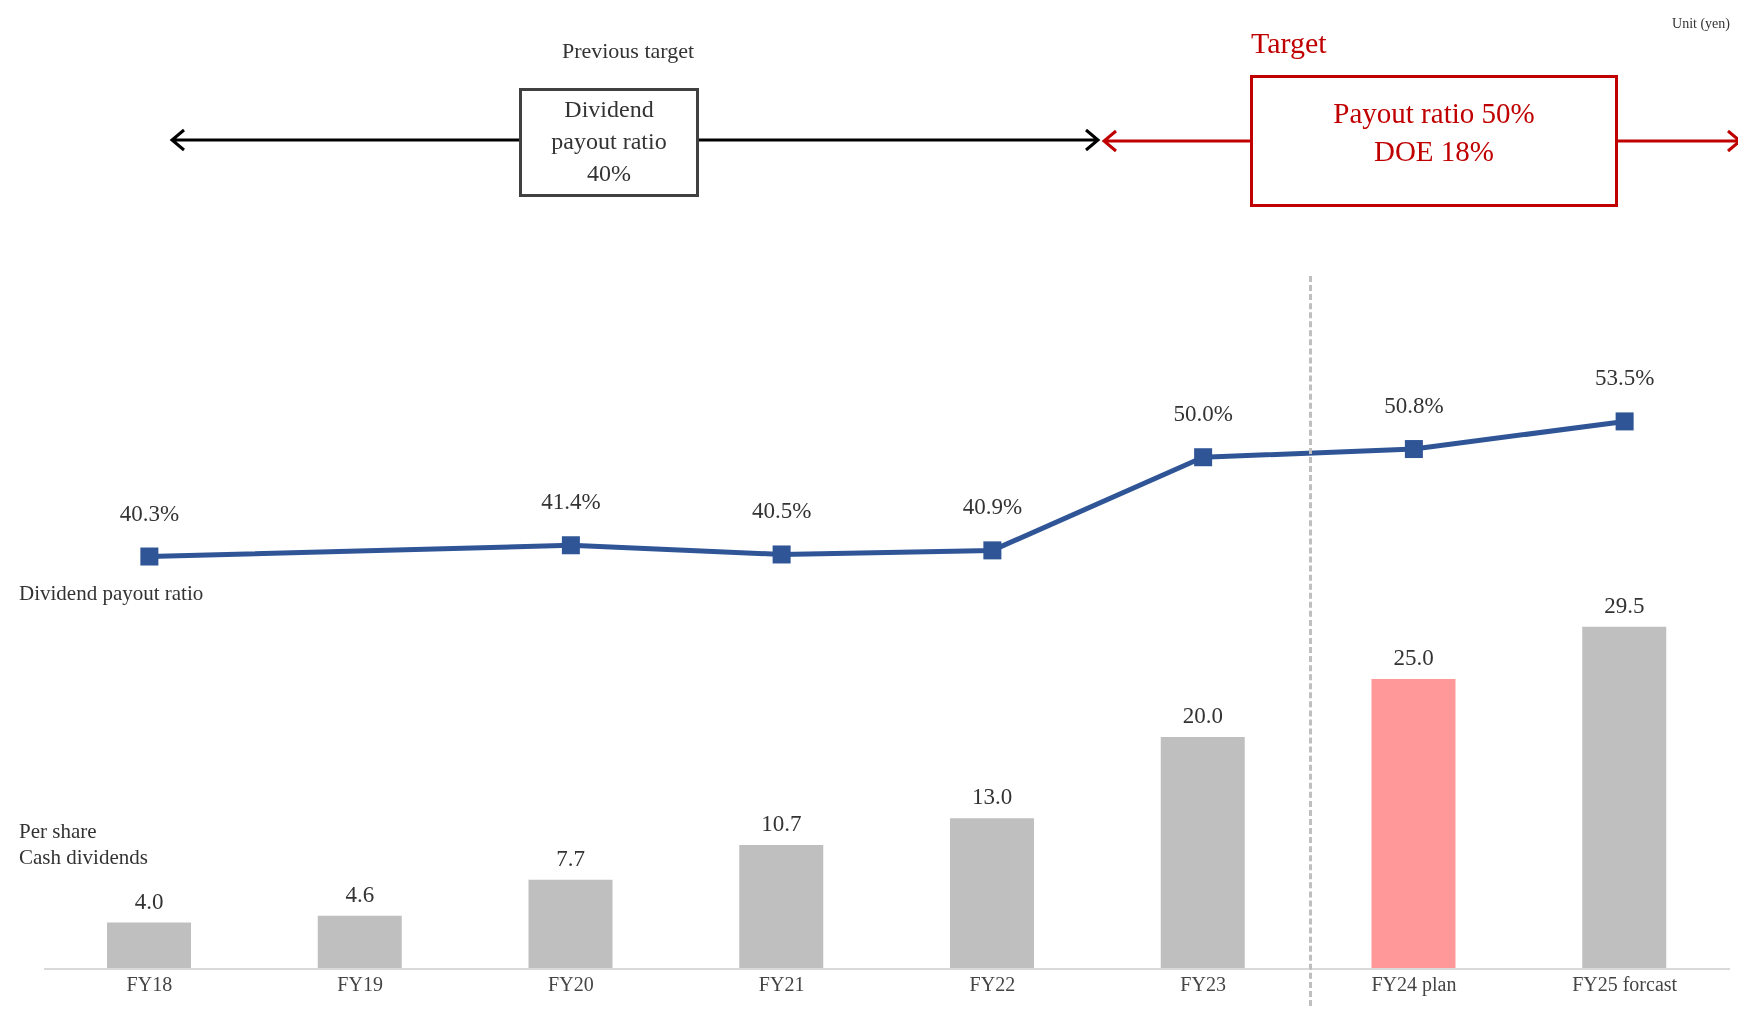 The height and width of the screenshot is (1009, 1738). What do you see at coordinates (1434, 141) in the screenshot?
I see `text: Payout ratio 50% DOE 18%` at bounding box center [1434, 141].